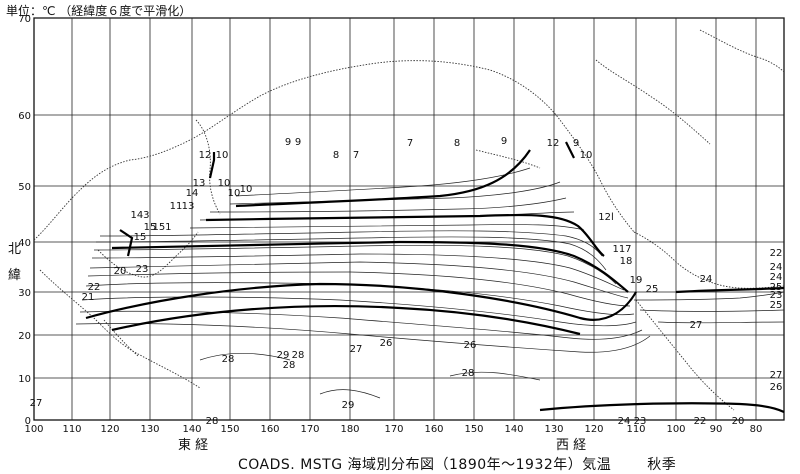 The width and height of the screenshot is (800, 474). Describe the element at coordinates (99, 11) in the screenshot. I see `unit-label: 単位：℃ （経緯度６度で平滑化）` at that location.